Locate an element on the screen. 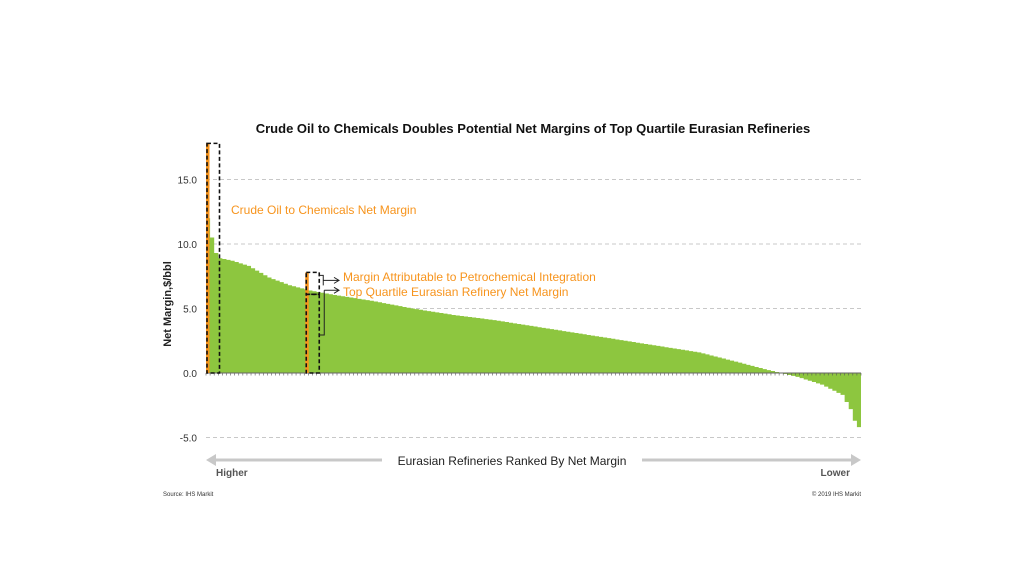 The width and height of the screenshot is (1024, 576). y-tick-label: 5.0 is located at coordinates (190, 310).